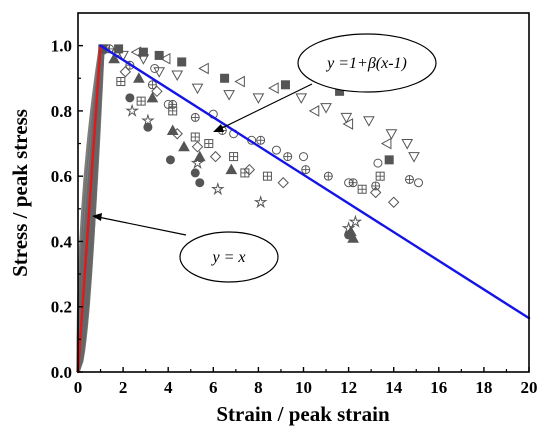  I want to click on y-tick-label: 0.6, so click(61, 176).